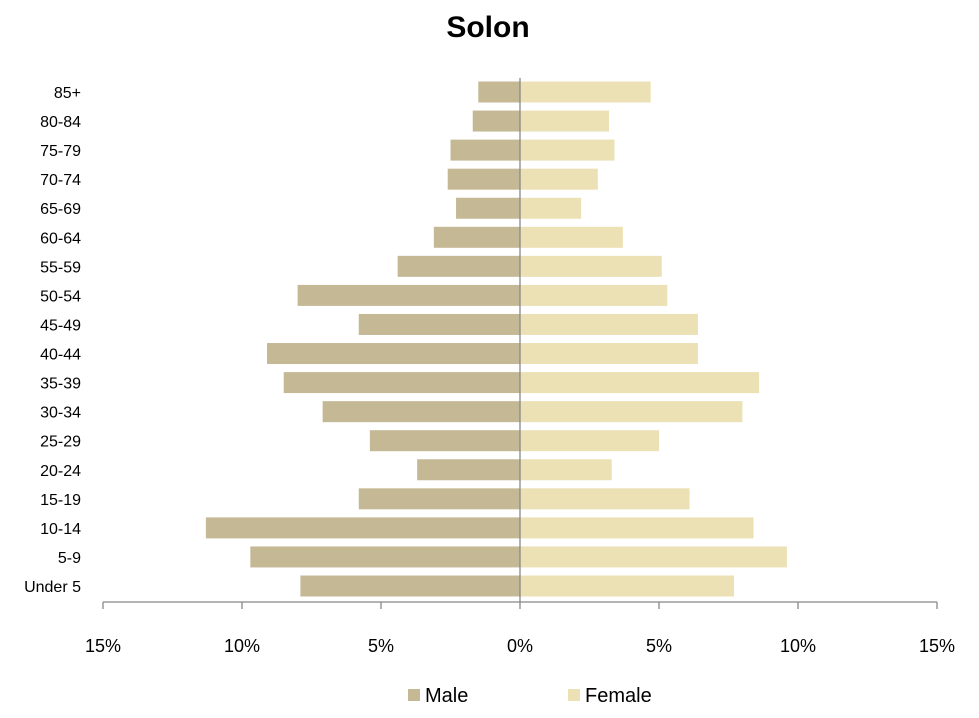 The image size is (979, 718). Describe the element at coordinates (60, 122) in the screenshot. I see `y-tick-label: 80-84` at that location.